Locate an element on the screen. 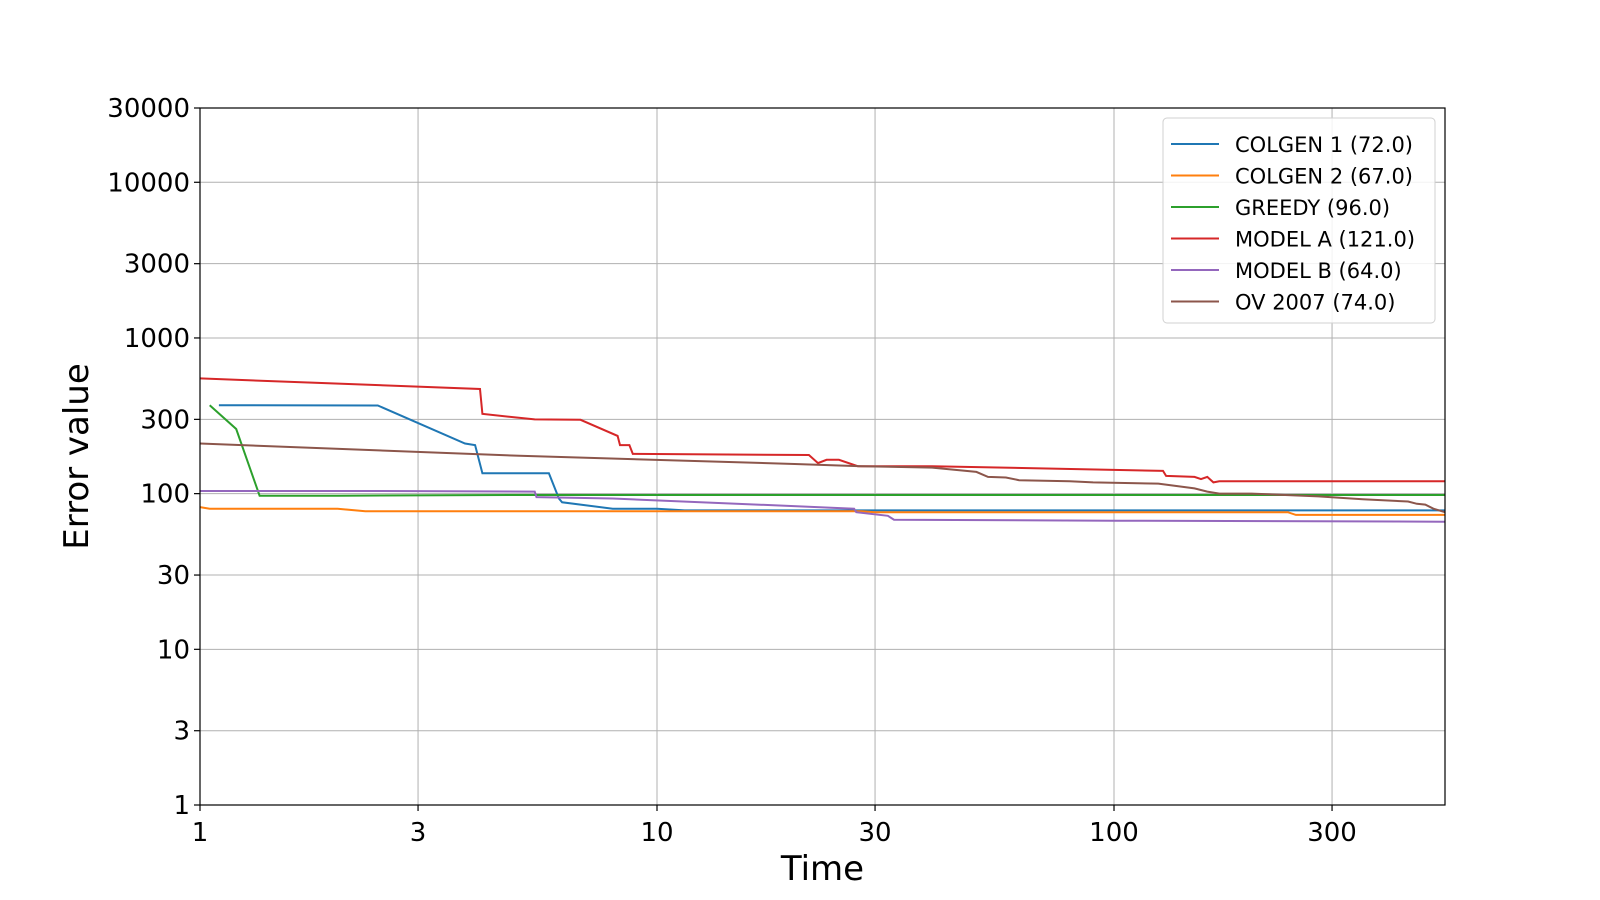  y-tick-label: 1 is located at coordinates (181, 806).